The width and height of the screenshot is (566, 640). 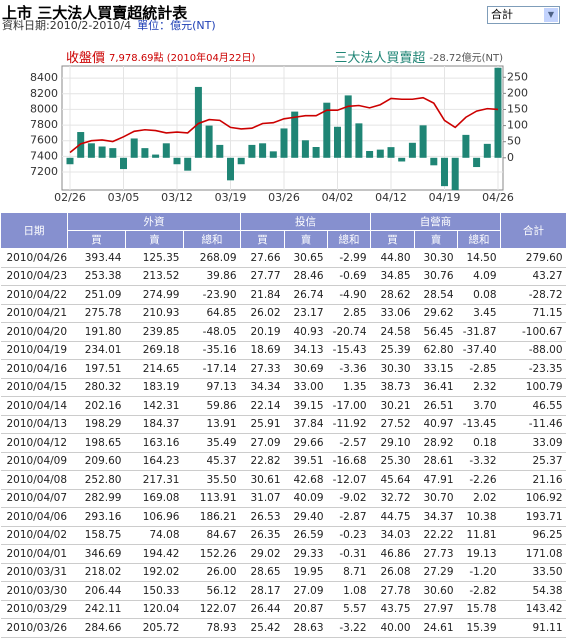 What do you see at coordinates (96, 387) in the screenshot?
I see `value-cell: 280.32` at bounding box center [96, 387].